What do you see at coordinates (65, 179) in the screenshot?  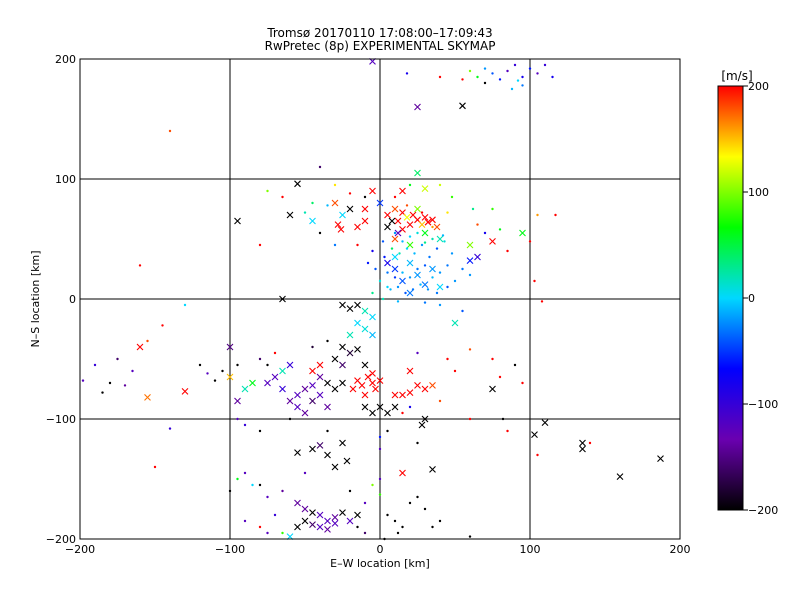 I see `y-tick-label: 100` at bounding box center [65, 179].